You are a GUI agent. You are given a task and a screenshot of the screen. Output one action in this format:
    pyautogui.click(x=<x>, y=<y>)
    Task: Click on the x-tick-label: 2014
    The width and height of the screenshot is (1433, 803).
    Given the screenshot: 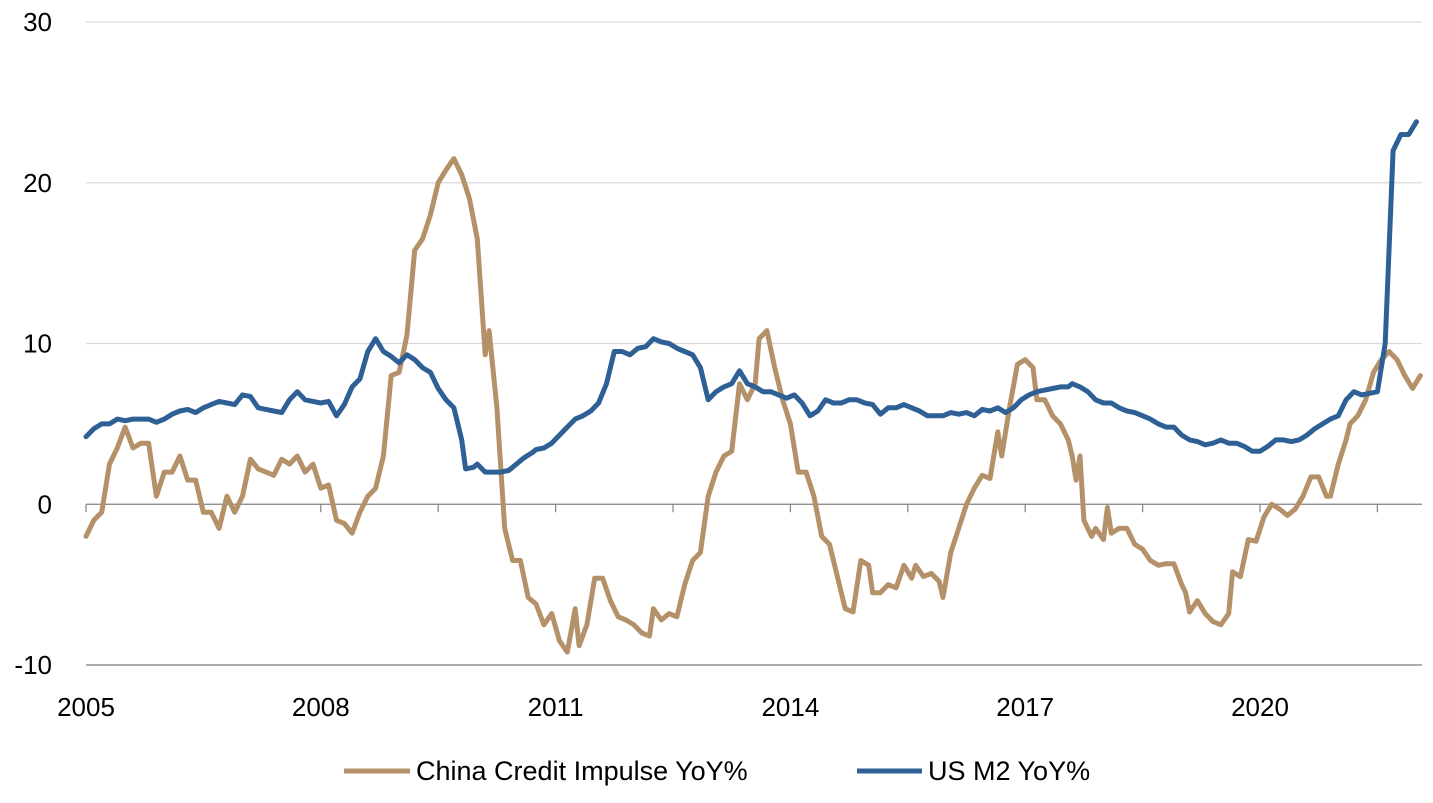 What is the action you would take?
    pyautogui.click(x=790, y=707)
    